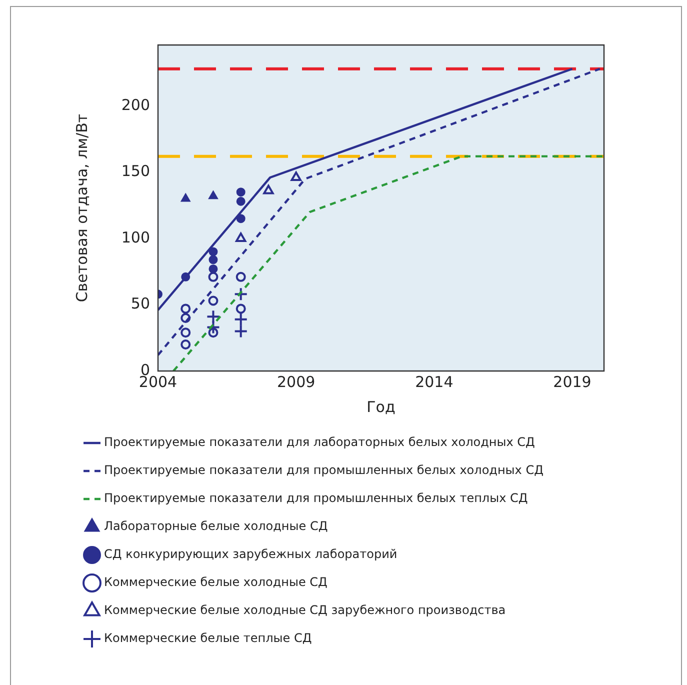 This screenshot has height=685, width=687. I want to click on y-axis-title: Световая отдача, лм/Вт, so click(81, 208).